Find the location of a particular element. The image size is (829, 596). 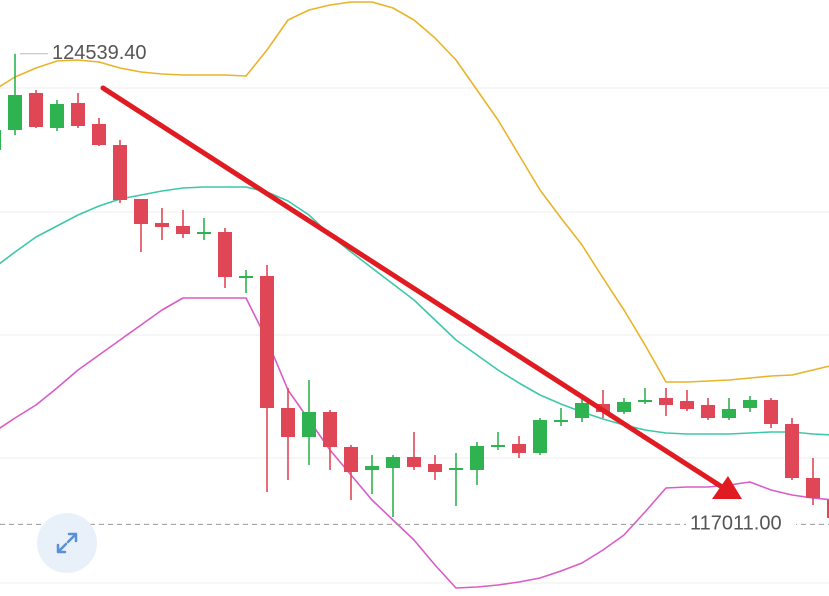

expand-button-bg is located at coordinates (67, 543).